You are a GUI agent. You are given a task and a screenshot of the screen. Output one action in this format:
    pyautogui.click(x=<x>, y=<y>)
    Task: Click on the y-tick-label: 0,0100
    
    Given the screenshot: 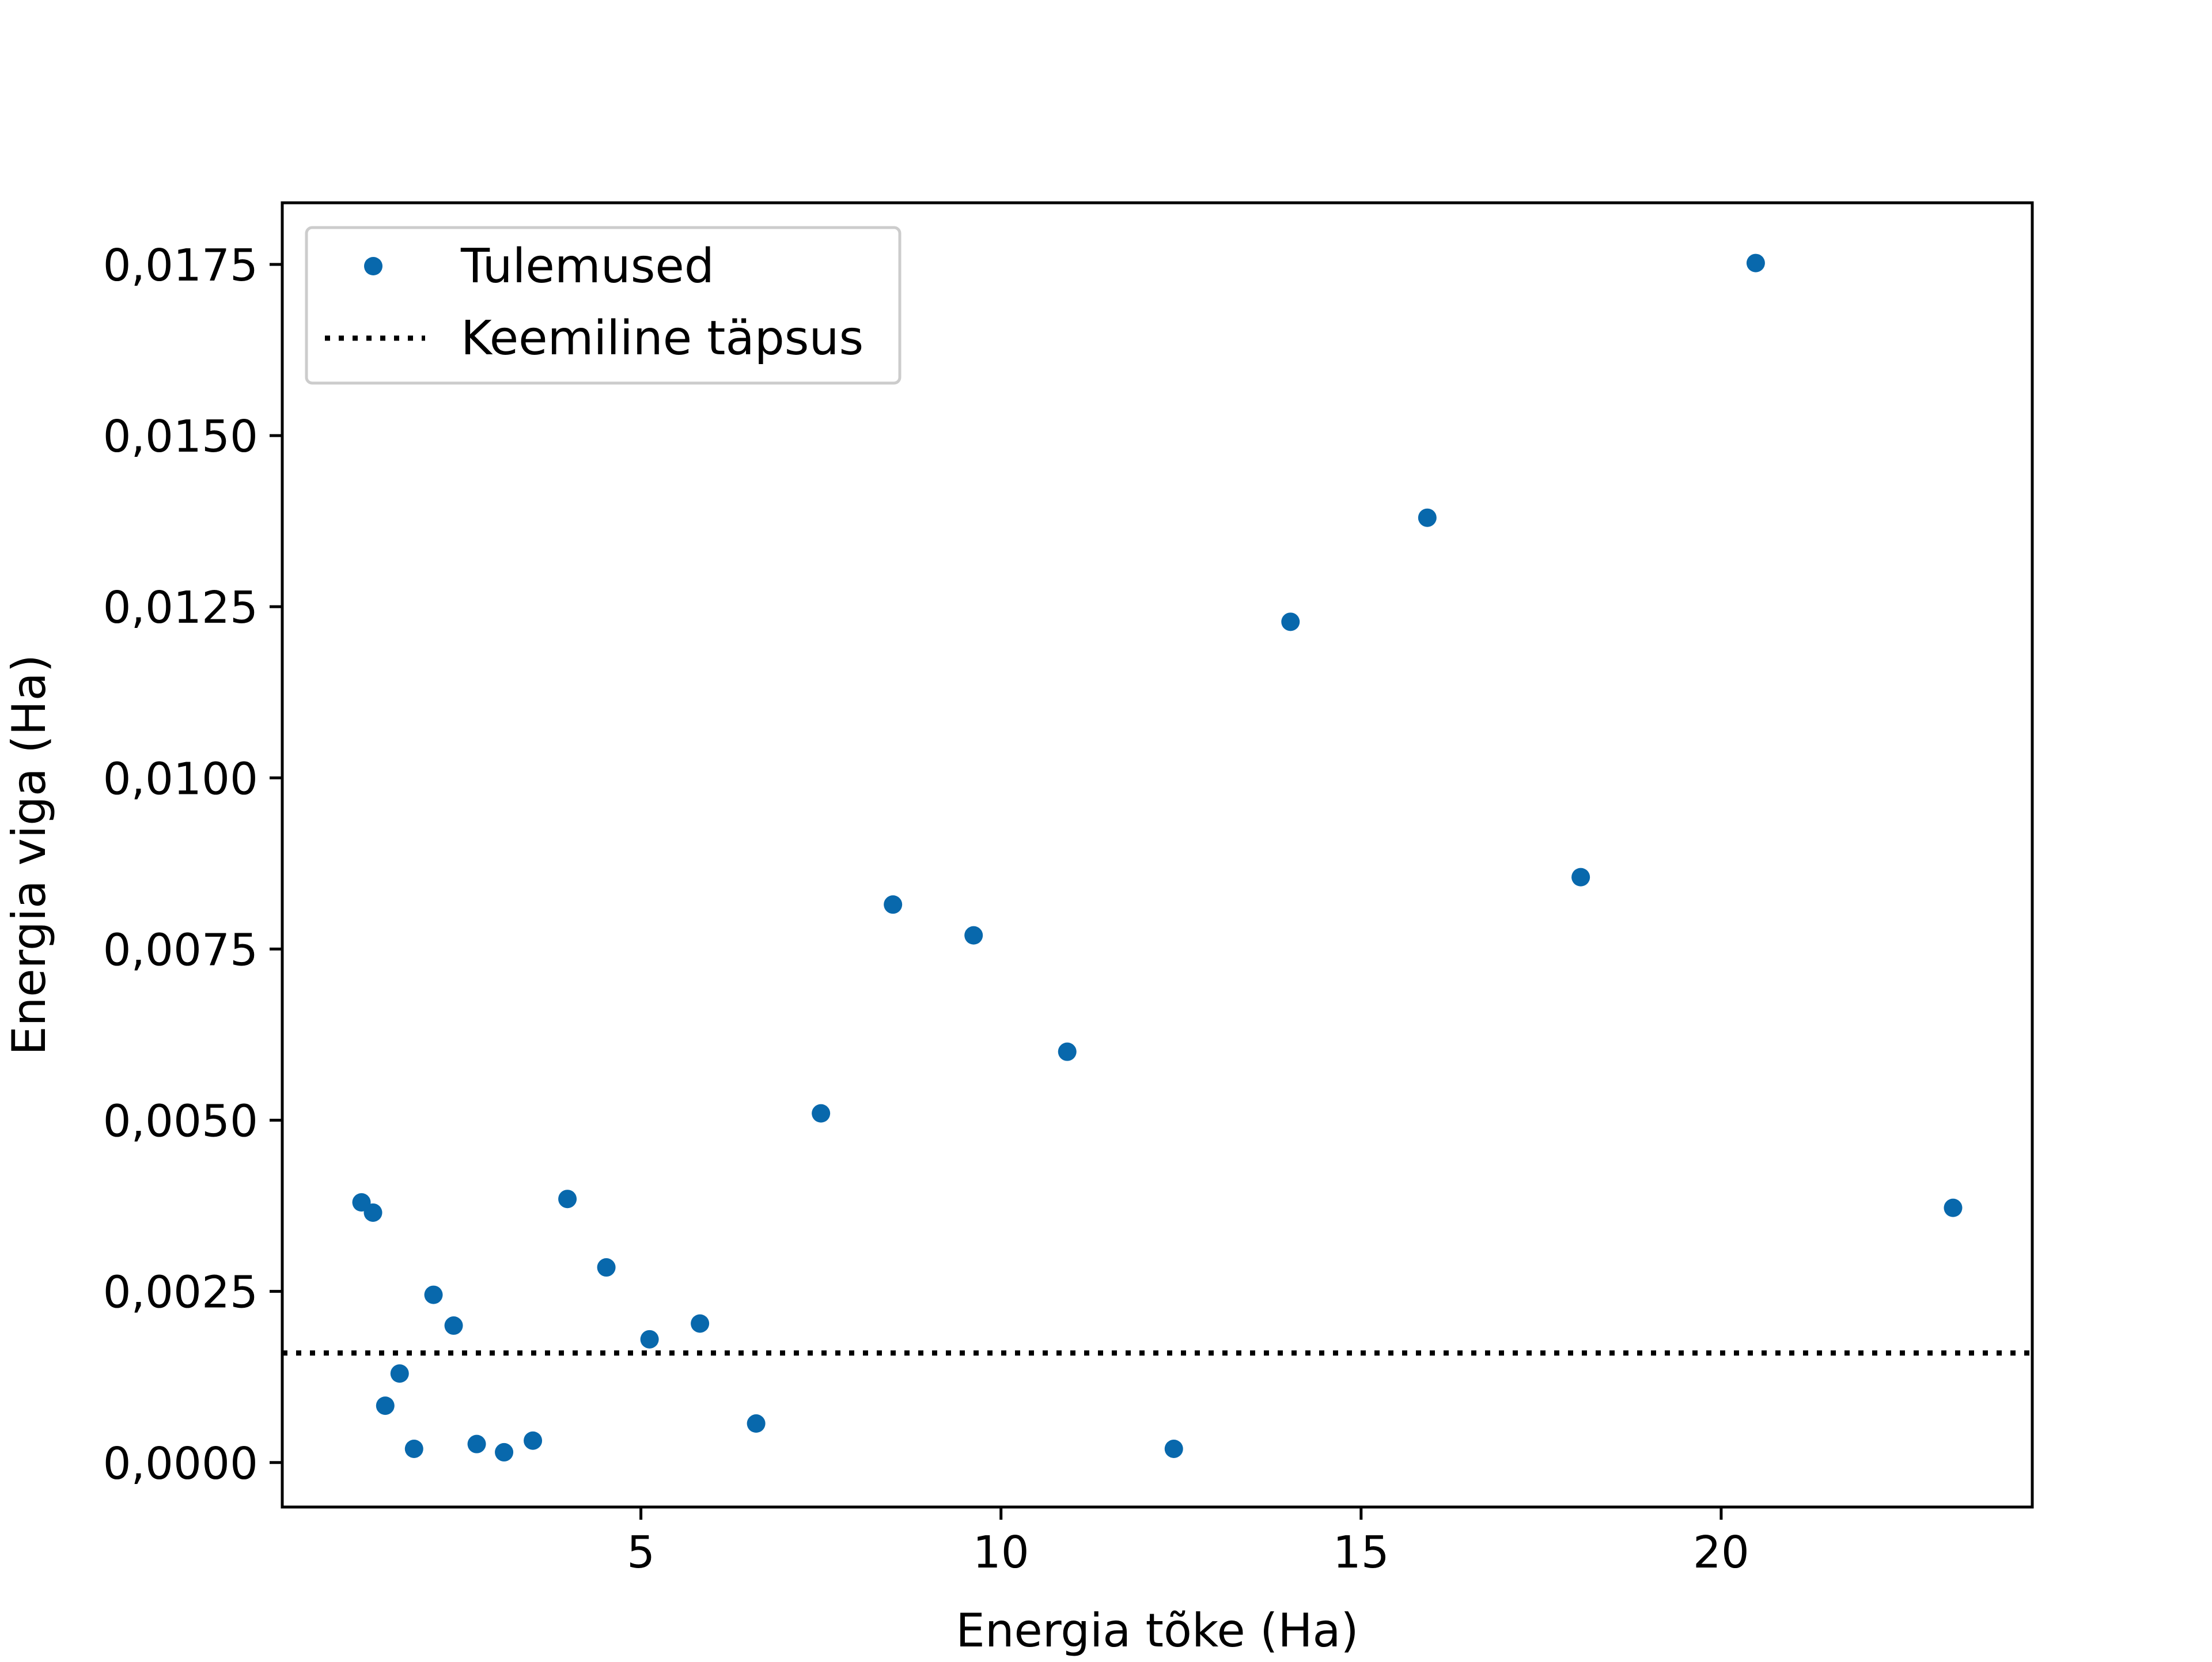 What is the action you would take?
    pyautogui.click(x=180, y=780)
    